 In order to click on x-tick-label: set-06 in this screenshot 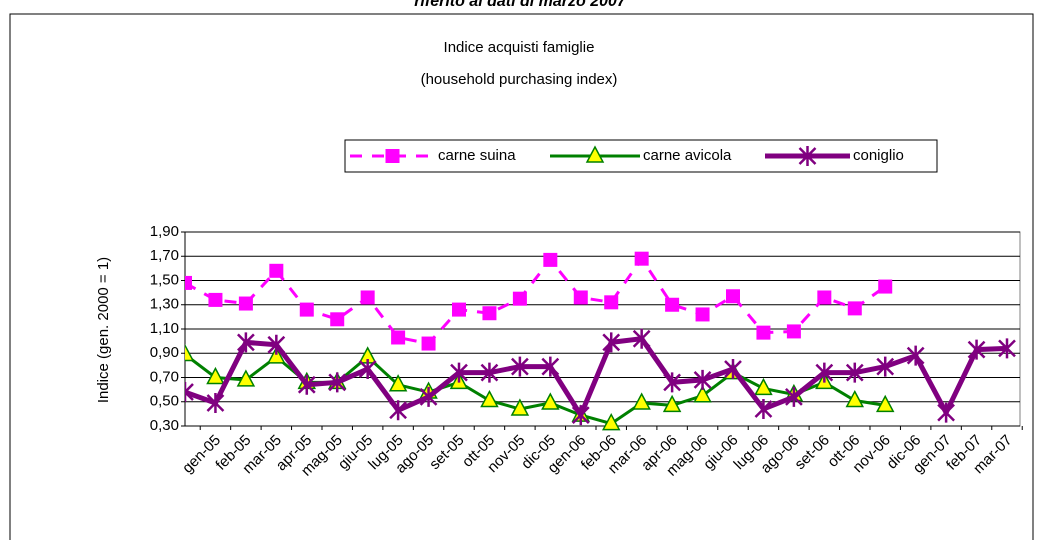, I will do `click(812, 453)`.